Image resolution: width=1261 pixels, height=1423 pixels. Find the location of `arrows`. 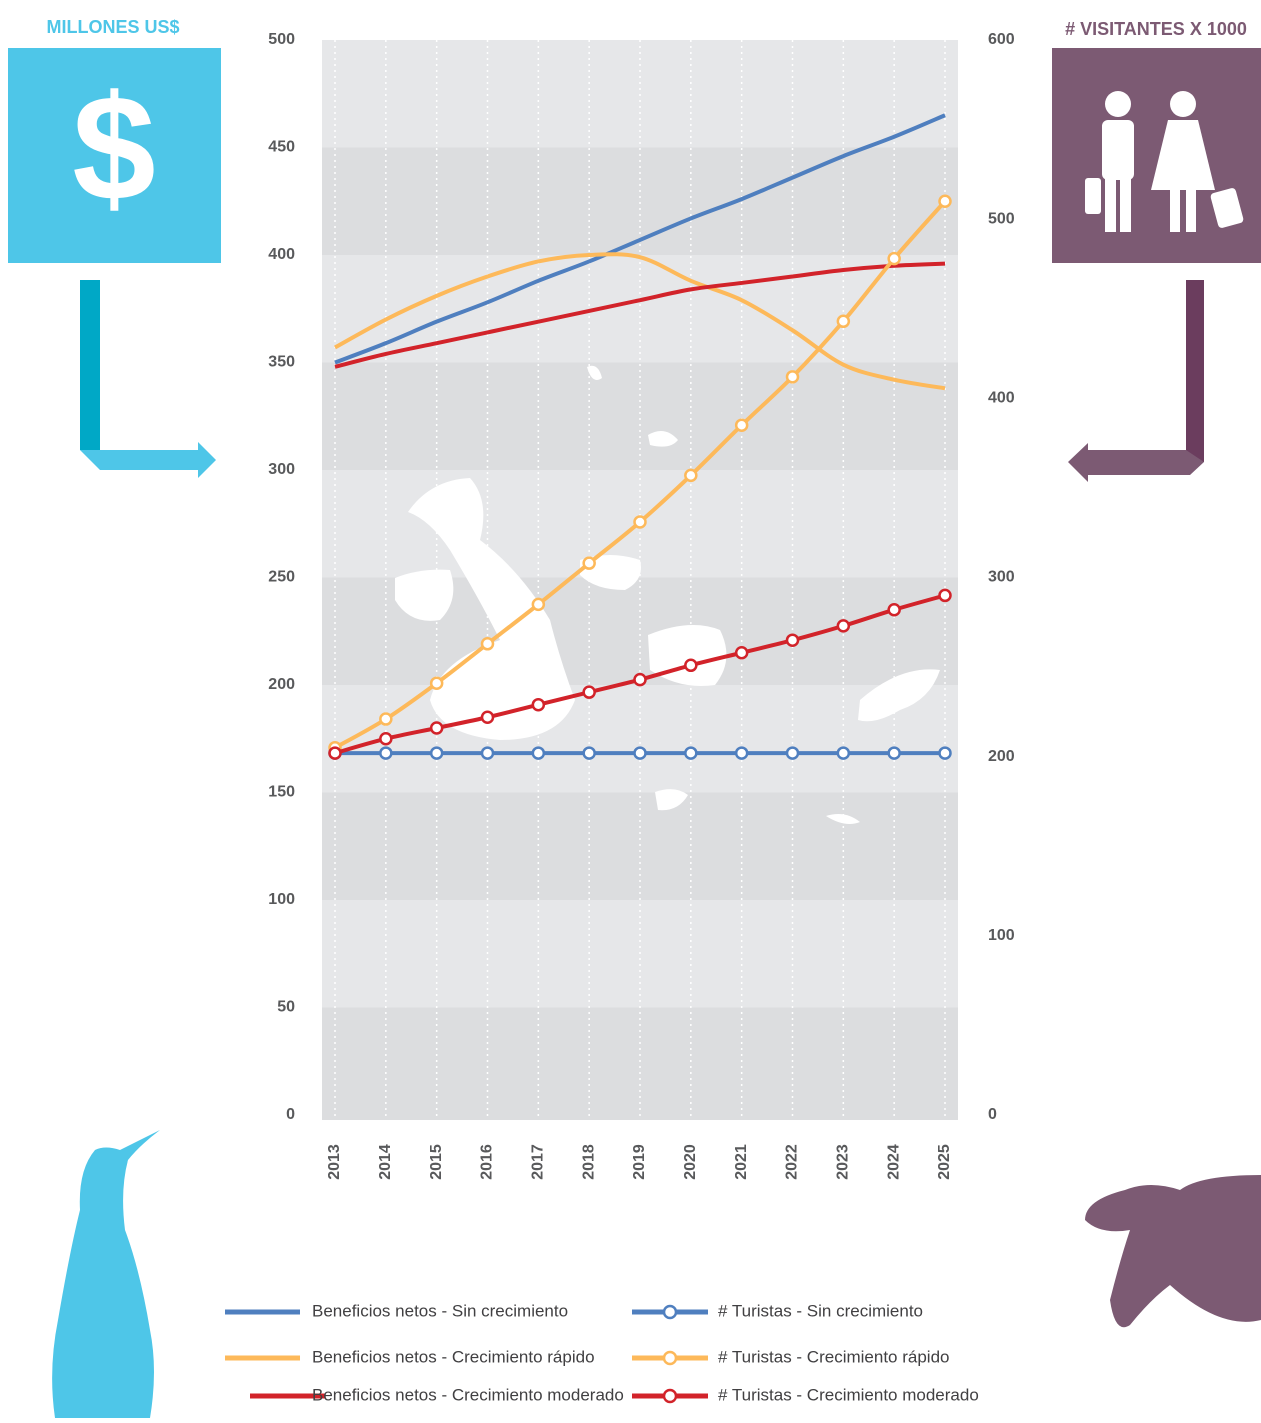

arrows is located at coordinates (642, 381).